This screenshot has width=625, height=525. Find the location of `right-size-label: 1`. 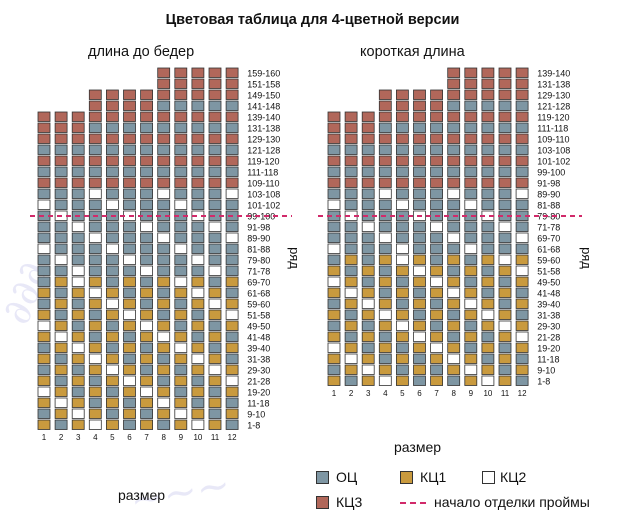

right-size-label: 1 is located at coordinates (334, 393).